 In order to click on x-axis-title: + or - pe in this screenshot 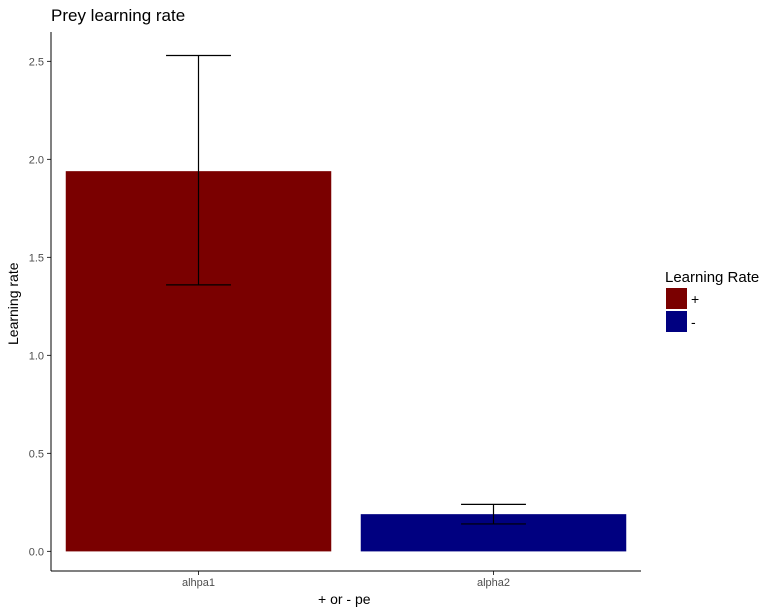, I will do `click(344, 599)`.